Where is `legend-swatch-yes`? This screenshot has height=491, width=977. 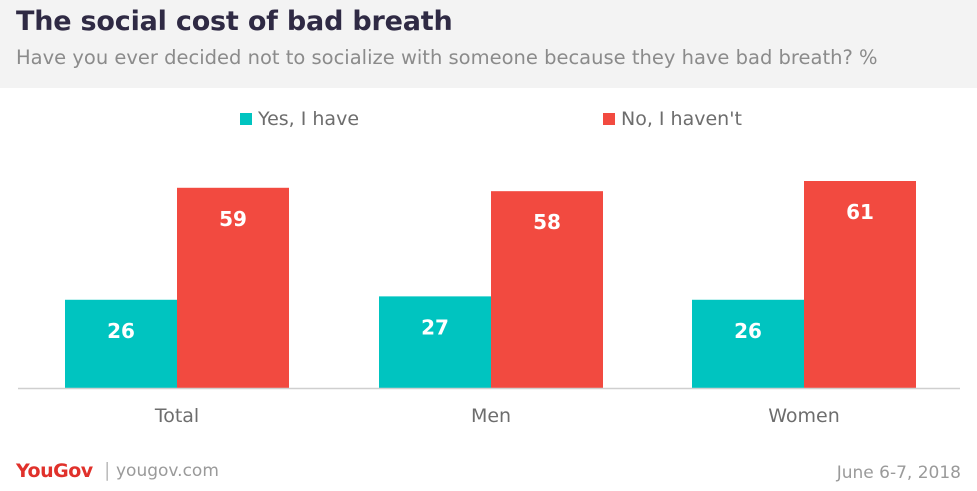 legend-swatch-yes is located at coordinates (246, 119).